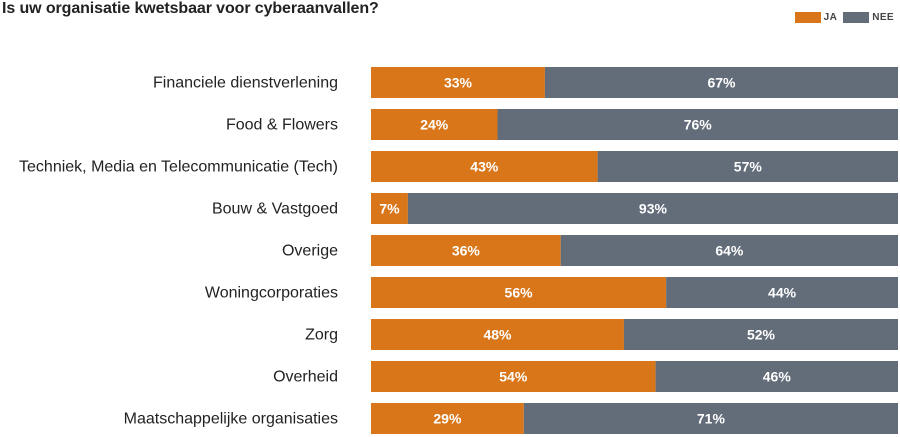  What do you see at coordinates (271, 293) in the screenshot?
I see `category-label: Woningcorporaties` at bounding box center [271, 293].